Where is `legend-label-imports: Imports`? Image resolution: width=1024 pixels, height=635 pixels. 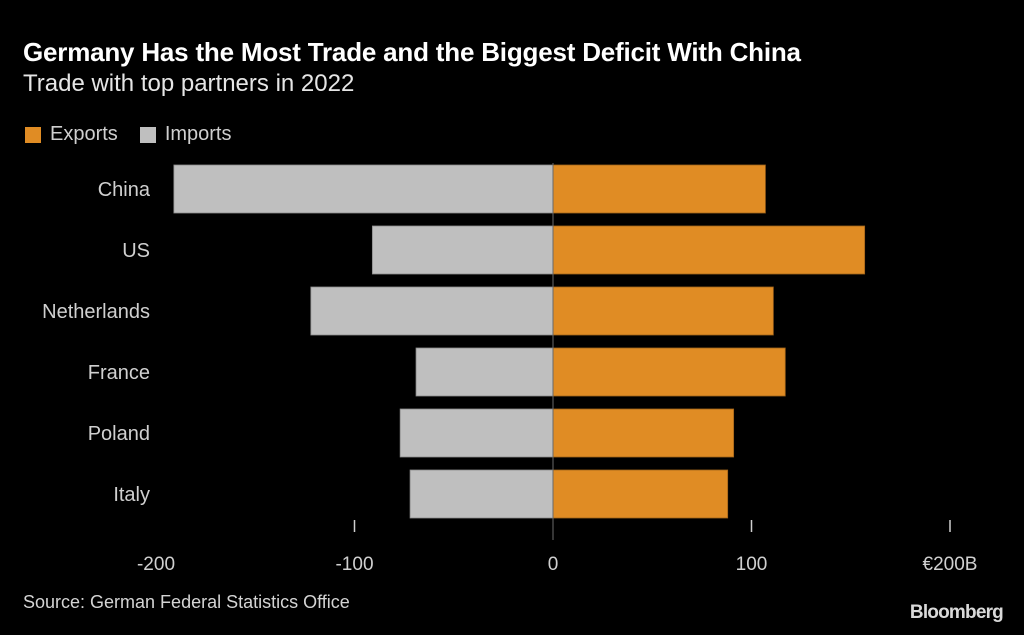
legend-label-imports: Imports is located at coordinates (198, 134).